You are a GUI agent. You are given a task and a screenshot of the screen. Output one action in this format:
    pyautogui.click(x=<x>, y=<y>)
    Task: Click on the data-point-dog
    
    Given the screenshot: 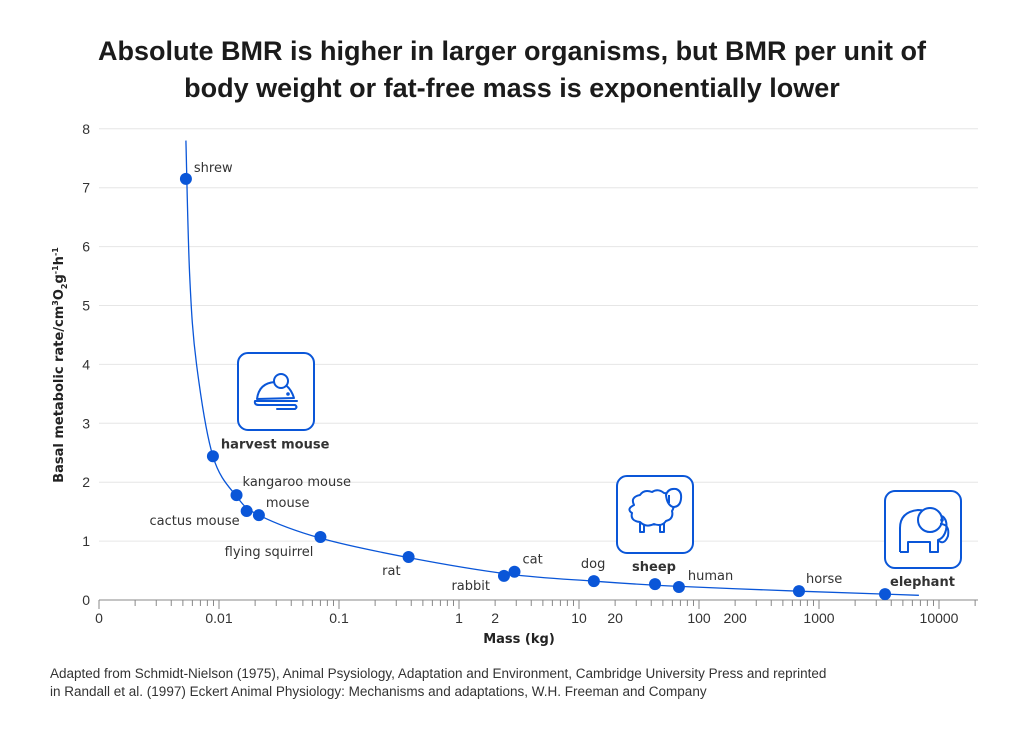 What is the action you would take?
    pyautogui.click(x=593, y=581)
    